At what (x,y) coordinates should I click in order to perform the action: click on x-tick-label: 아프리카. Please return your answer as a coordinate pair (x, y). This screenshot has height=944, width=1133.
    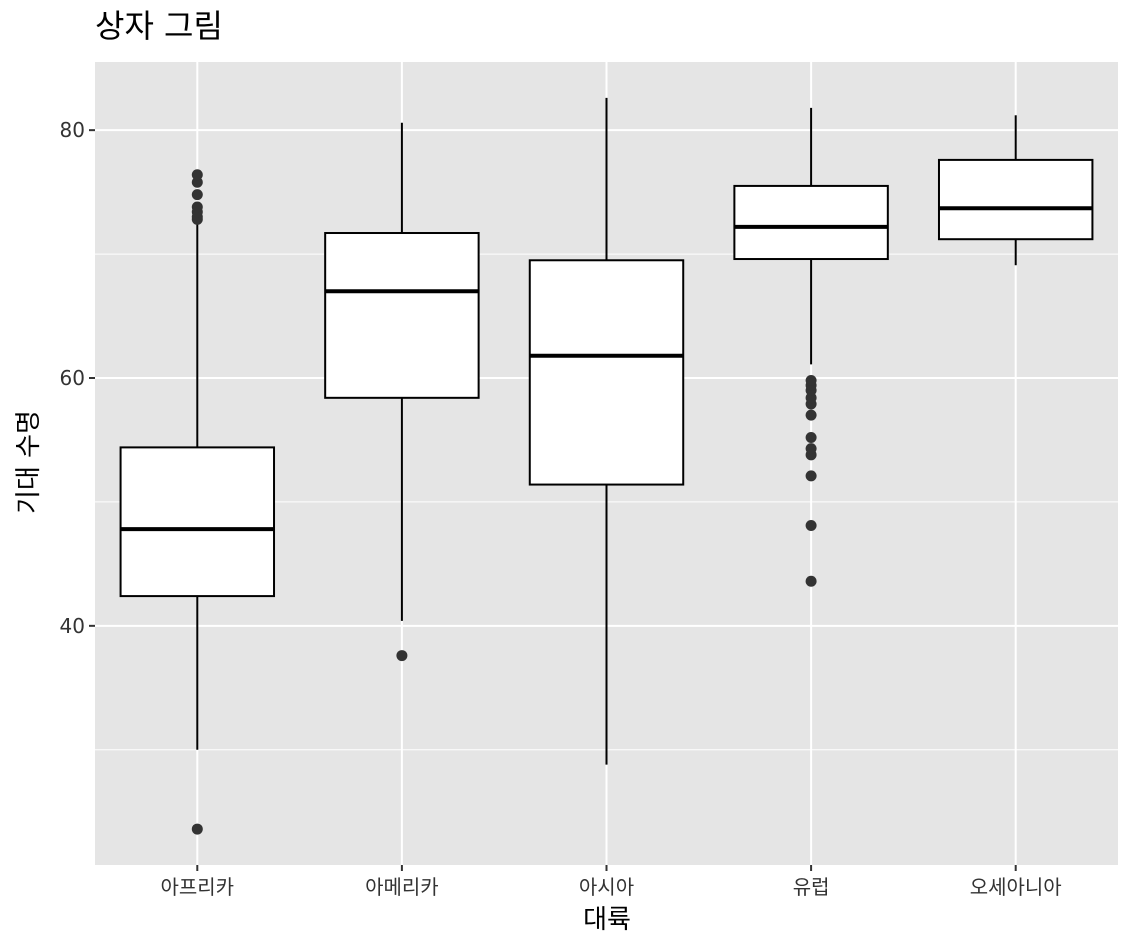
    Looking at the image, I should click on (197, 887).